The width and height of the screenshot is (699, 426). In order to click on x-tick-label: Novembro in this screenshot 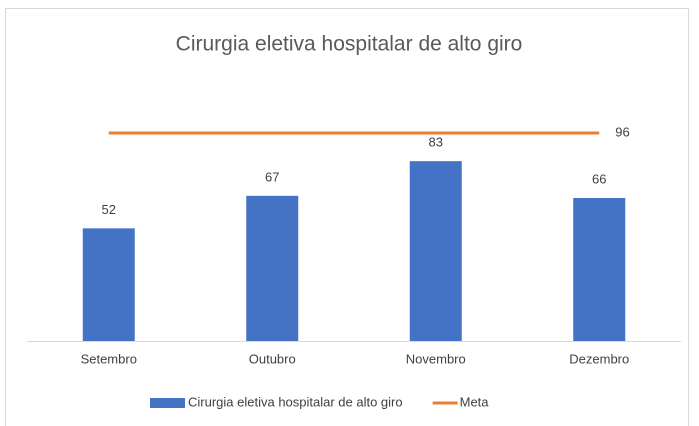, I will do `click(436, 358)`.